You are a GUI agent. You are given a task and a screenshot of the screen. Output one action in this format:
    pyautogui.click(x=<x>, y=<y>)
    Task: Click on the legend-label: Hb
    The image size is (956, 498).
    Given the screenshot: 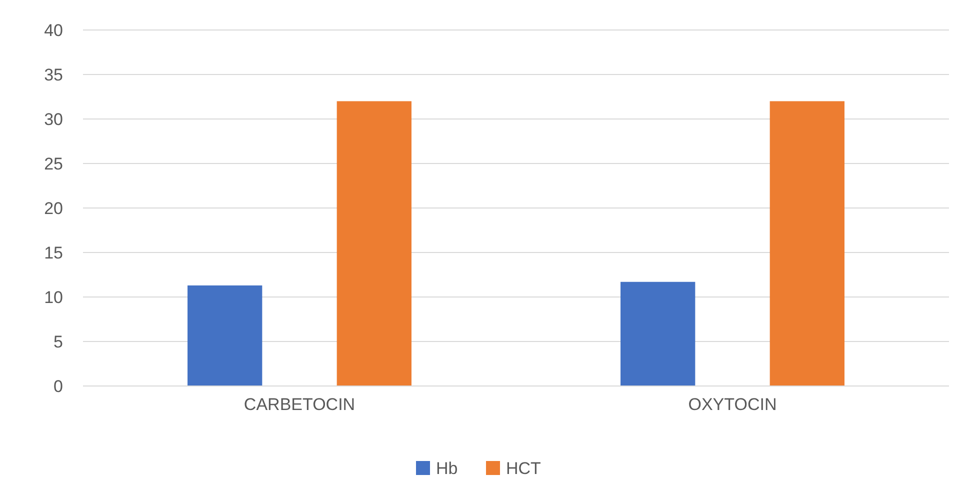 What is the action you would take?
    pyautogui.click(x=447, y=468)
    